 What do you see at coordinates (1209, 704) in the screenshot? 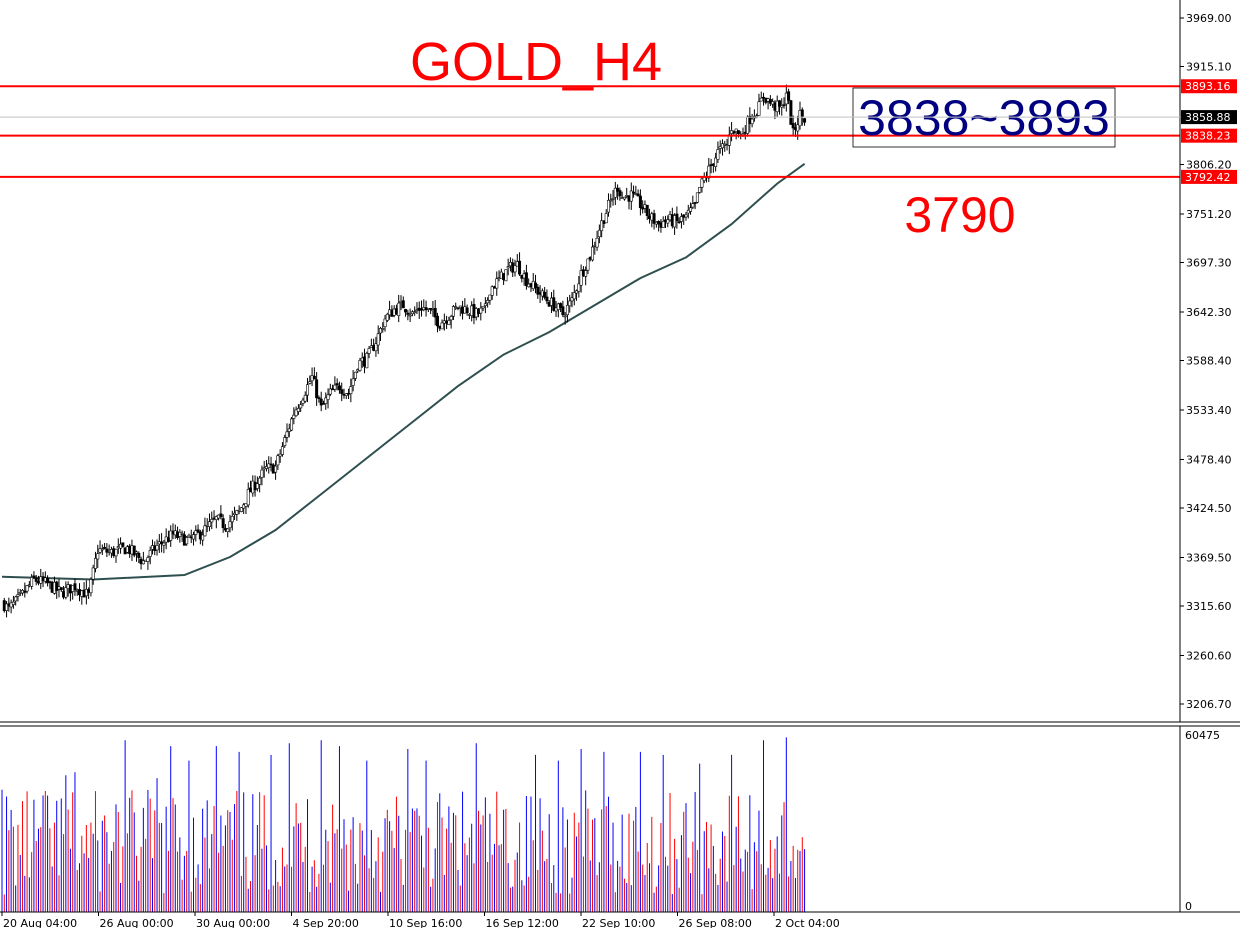
I see `price-tick-label: 3206.70` at bounding box center [1209, 704].